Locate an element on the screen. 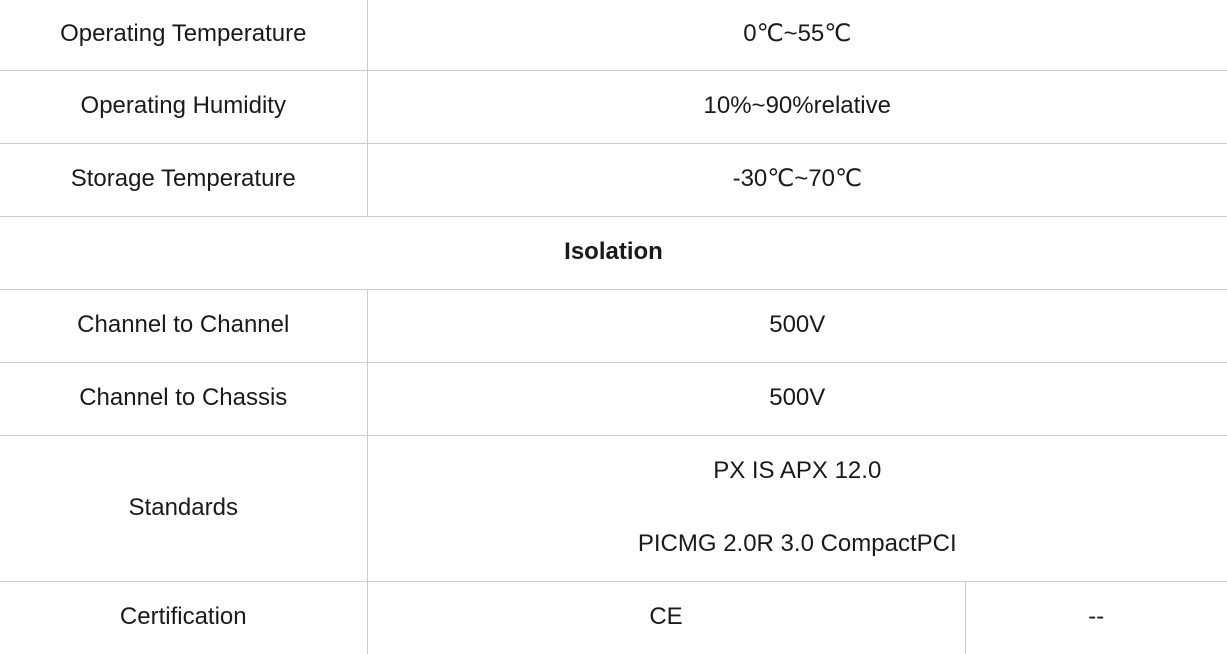 Image resolution: width=1227 pixels, height=654 pixels. table-row: Operating Temperature 0℃~55℃ is located at coordinates (613, 35).